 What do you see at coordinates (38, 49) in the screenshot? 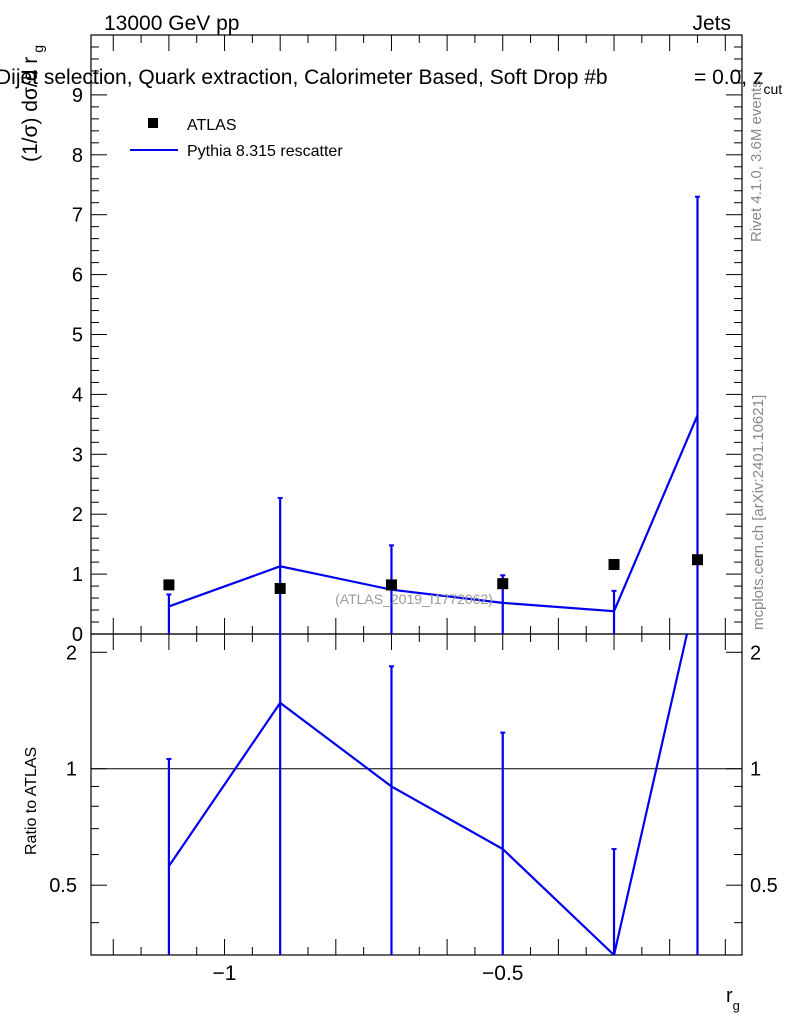
I see `main-ylabel-sub: g` at bounding box center [38, 49].